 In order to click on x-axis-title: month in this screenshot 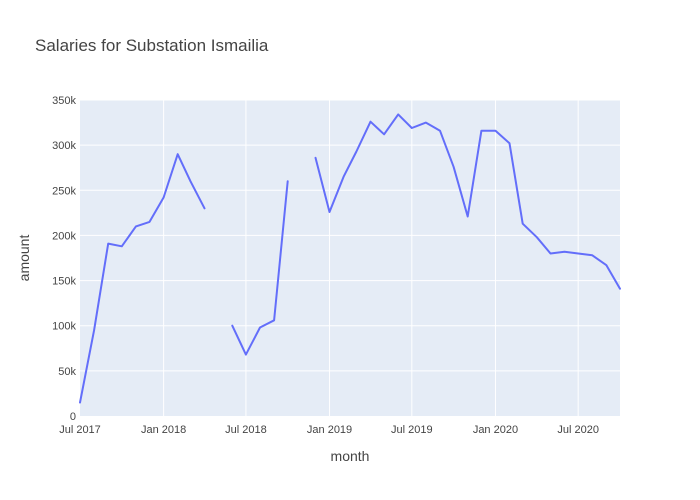, I will do `click(350, 456)`.